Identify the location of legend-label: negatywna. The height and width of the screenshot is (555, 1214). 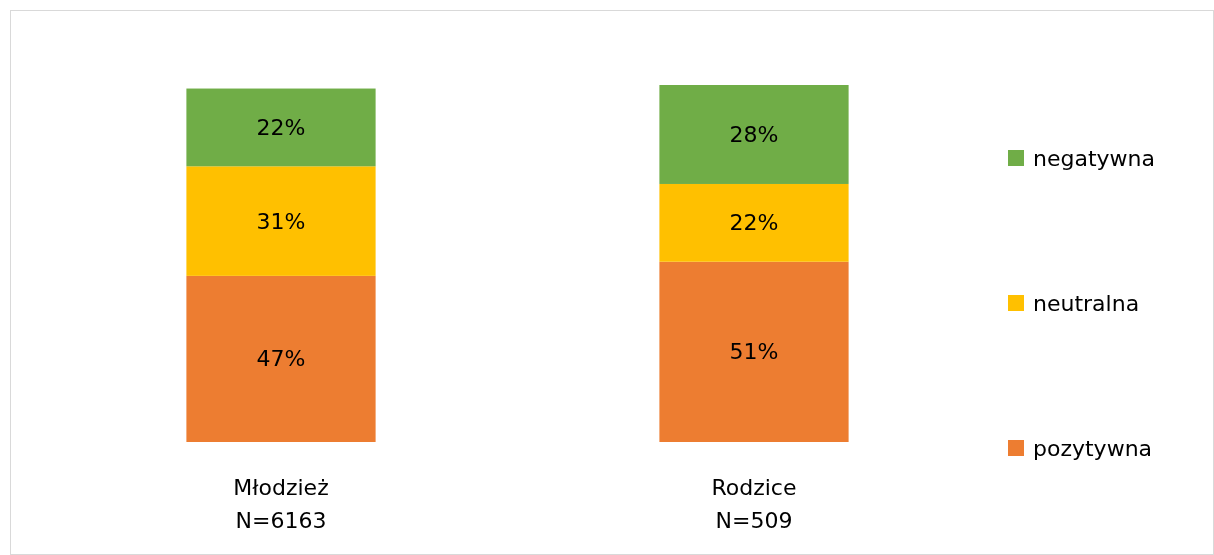
(1094, 158).